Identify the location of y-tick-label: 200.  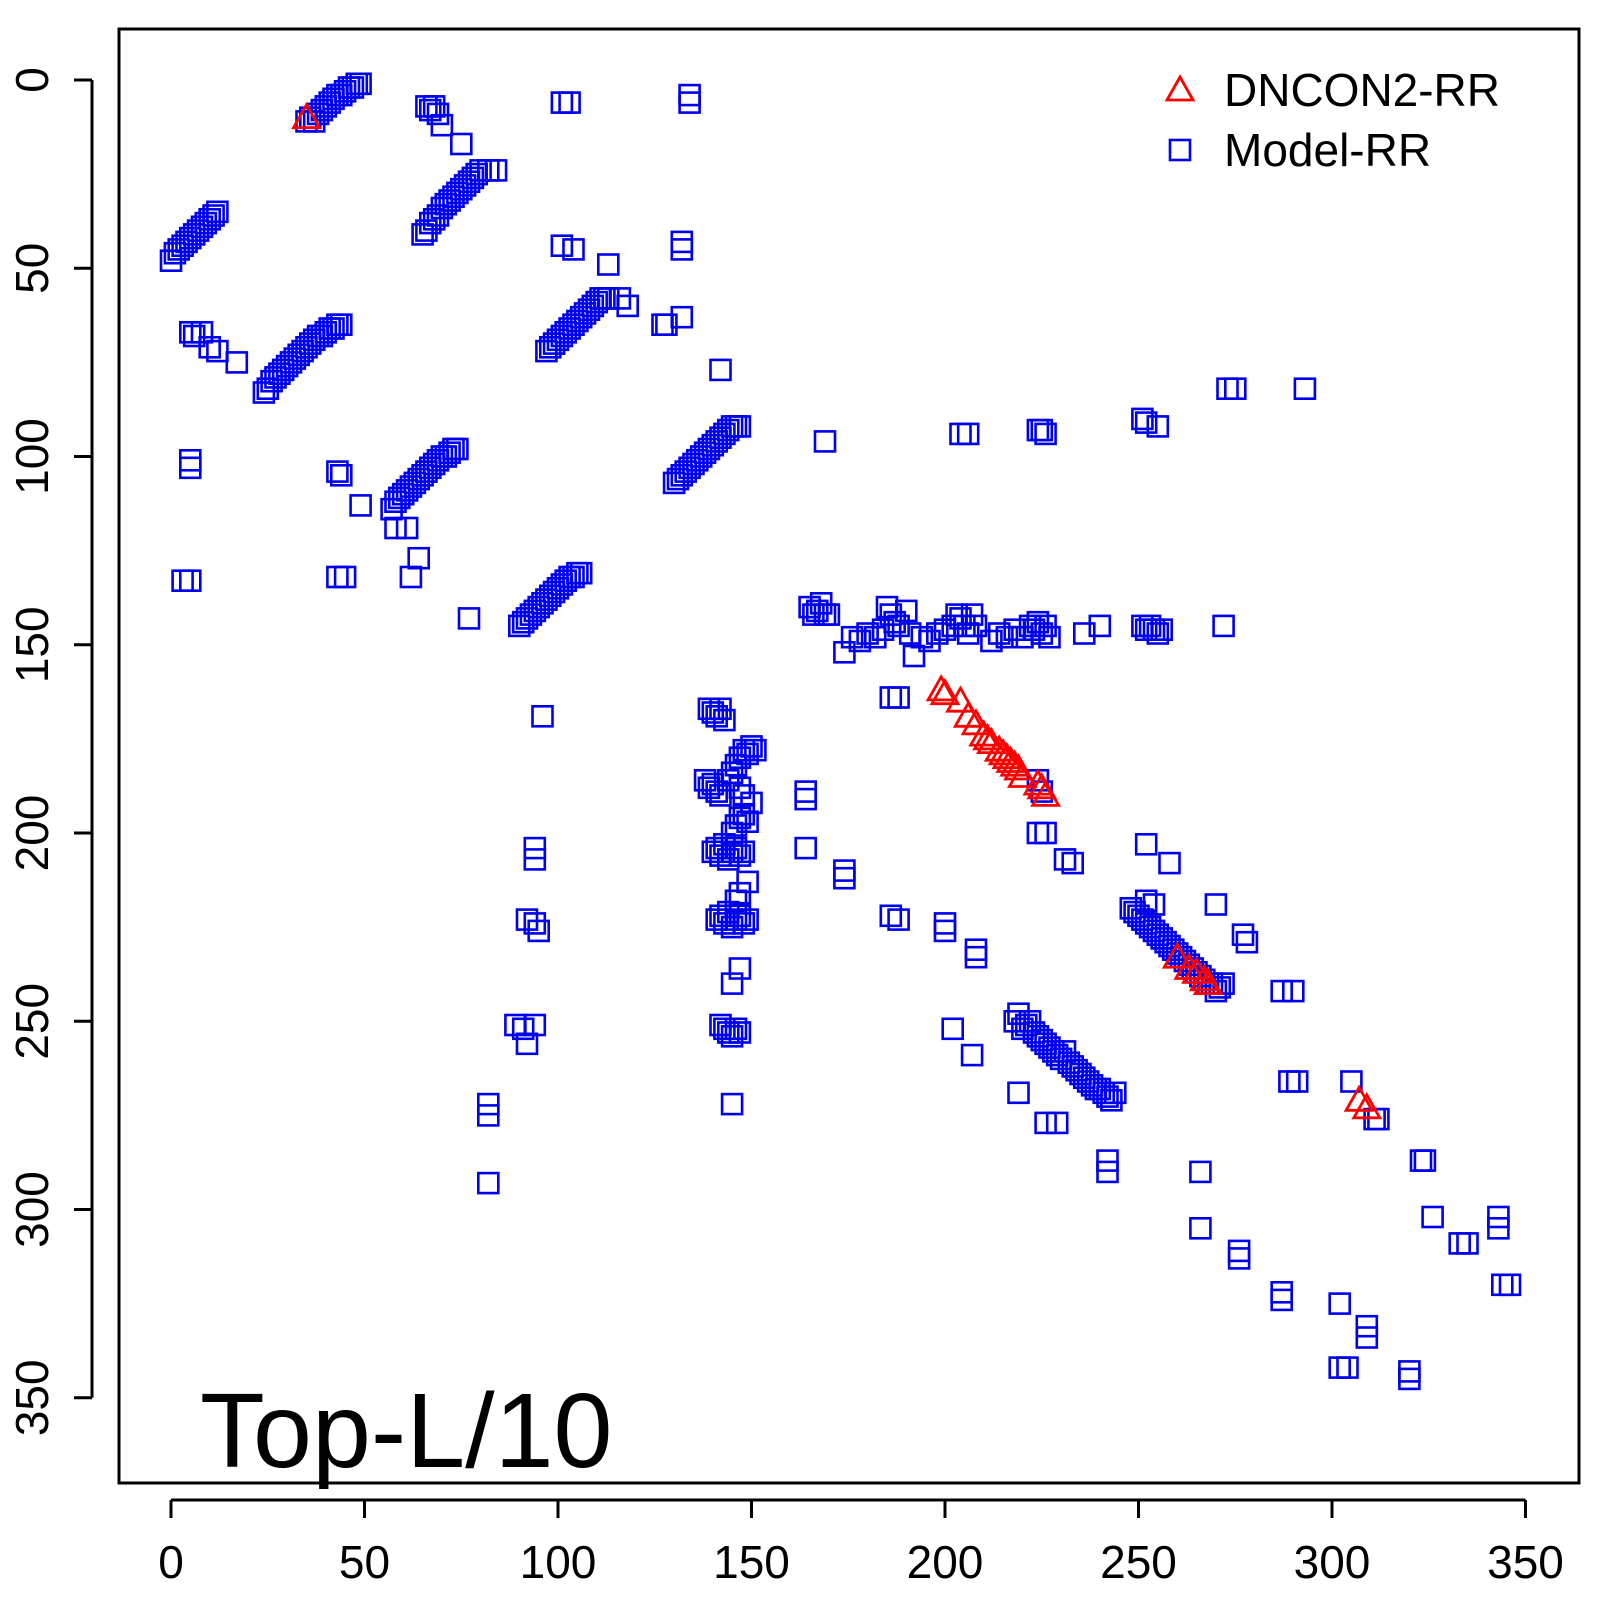
(32, 833).